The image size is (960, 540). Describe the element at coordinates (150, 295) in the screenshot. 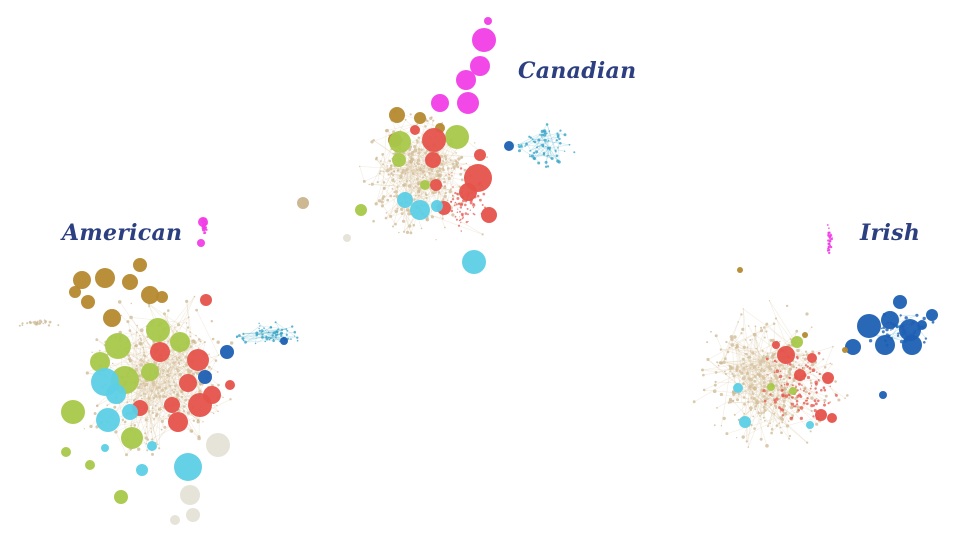

I see `olive-node` at that location.